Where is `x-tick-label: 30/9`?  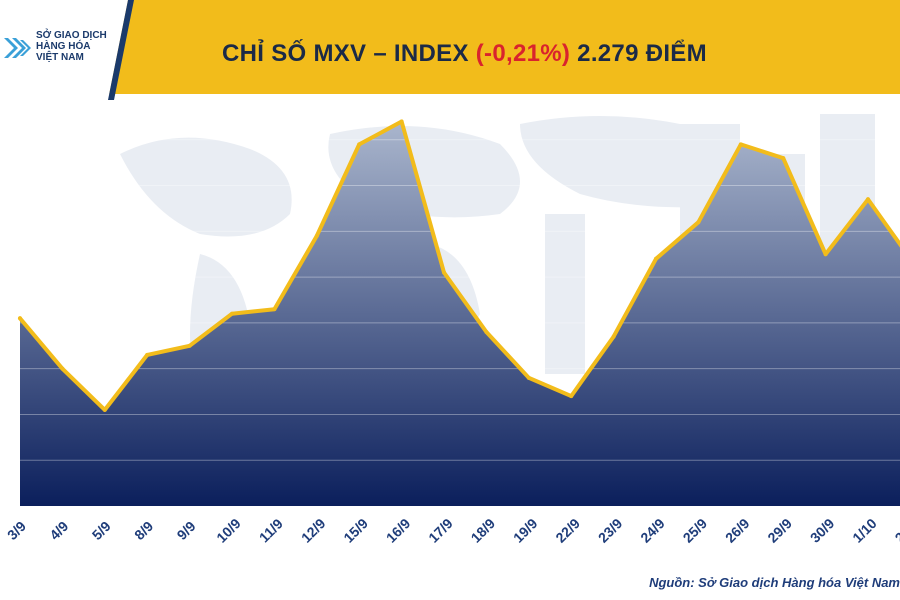 x-tick-label: 30/9 is located at coordinates (822, 530).